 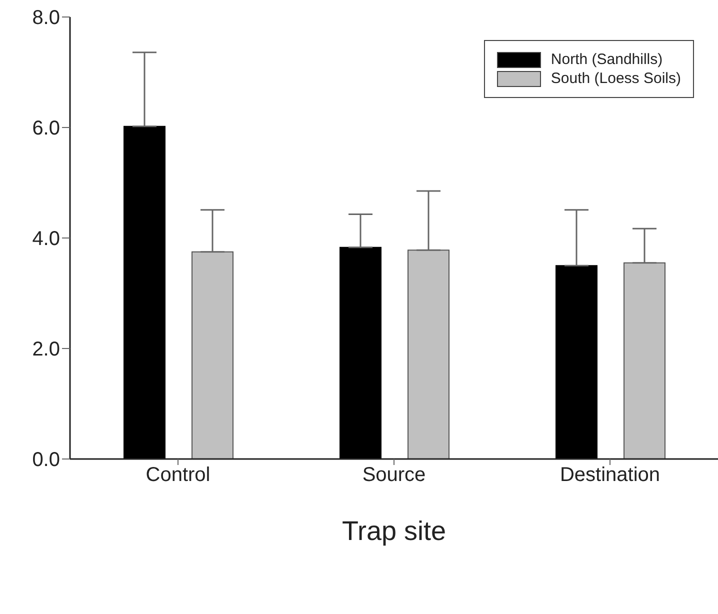 What do you see at coordinates (394, 475) in the screenshot?
I see `x-tick-label: Source` at bounding box center [394, 475].